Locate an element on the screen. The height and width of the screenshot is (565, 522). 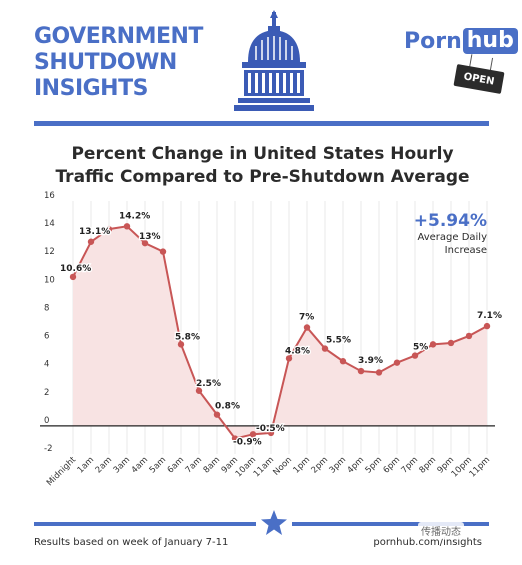
x-tick-label: Midnight is located at coordinates (62, 472).